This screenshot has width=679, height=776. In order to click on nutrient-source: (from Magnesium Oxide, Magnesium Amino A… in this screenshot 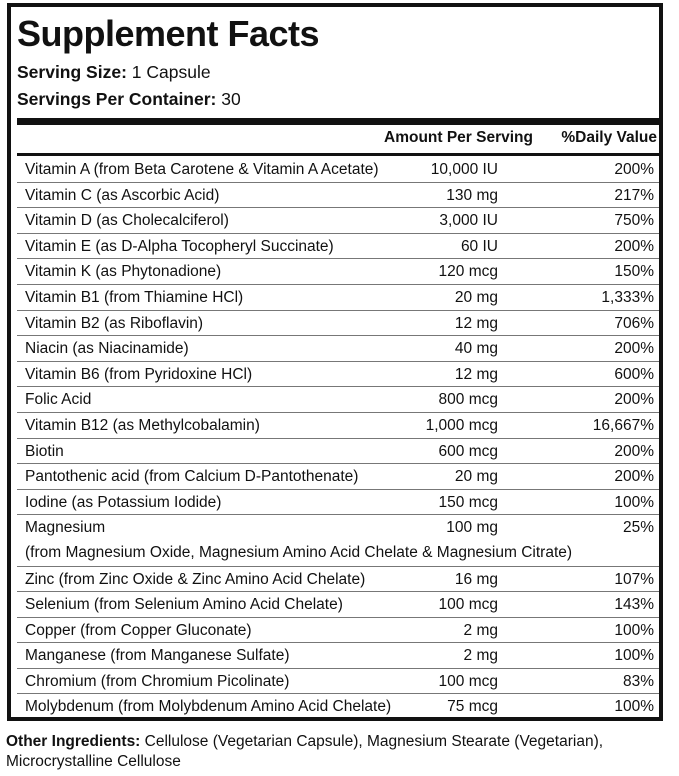, I will do `click(299, 553)`.